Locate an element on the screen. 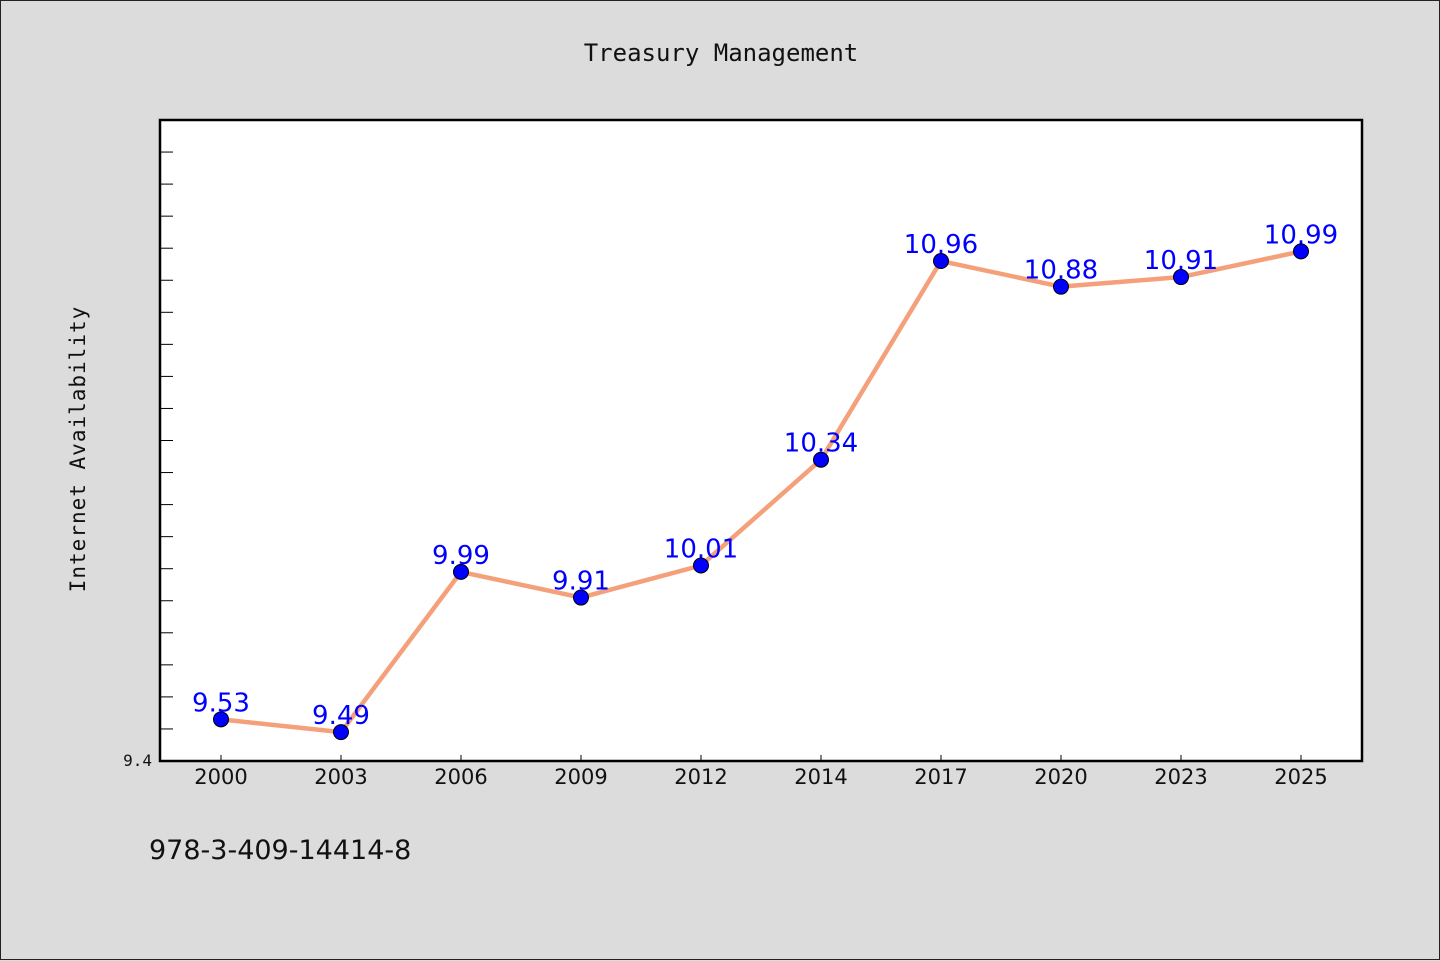 The image size is (1440, 961). x-tick-label: 2003 is located at coordinates (340, 777).